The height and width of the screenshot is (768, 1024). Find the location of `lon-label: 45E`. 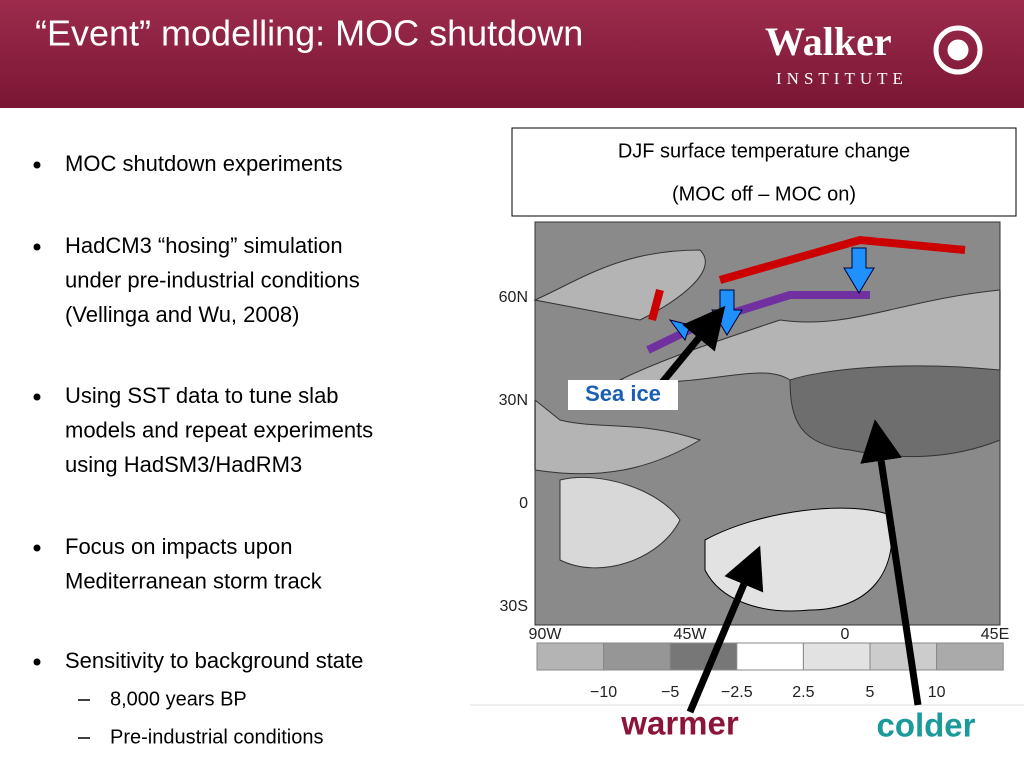

lon-label: 45E is located at coordinates (995, 634).